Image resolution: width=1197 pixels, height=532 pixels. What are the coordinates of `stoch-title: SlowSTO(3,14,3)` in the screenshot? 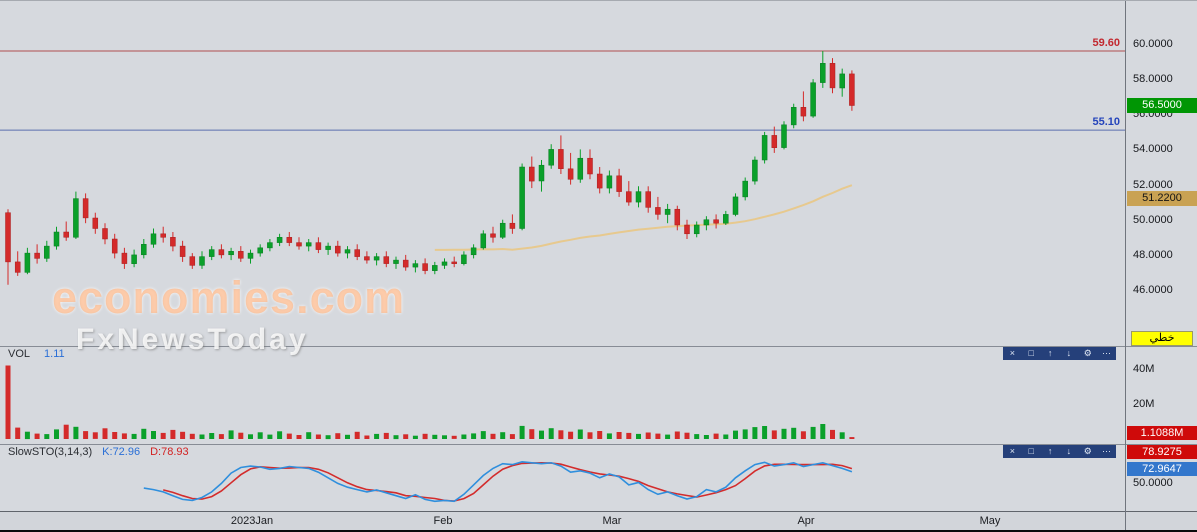 It's located at (50, 452).